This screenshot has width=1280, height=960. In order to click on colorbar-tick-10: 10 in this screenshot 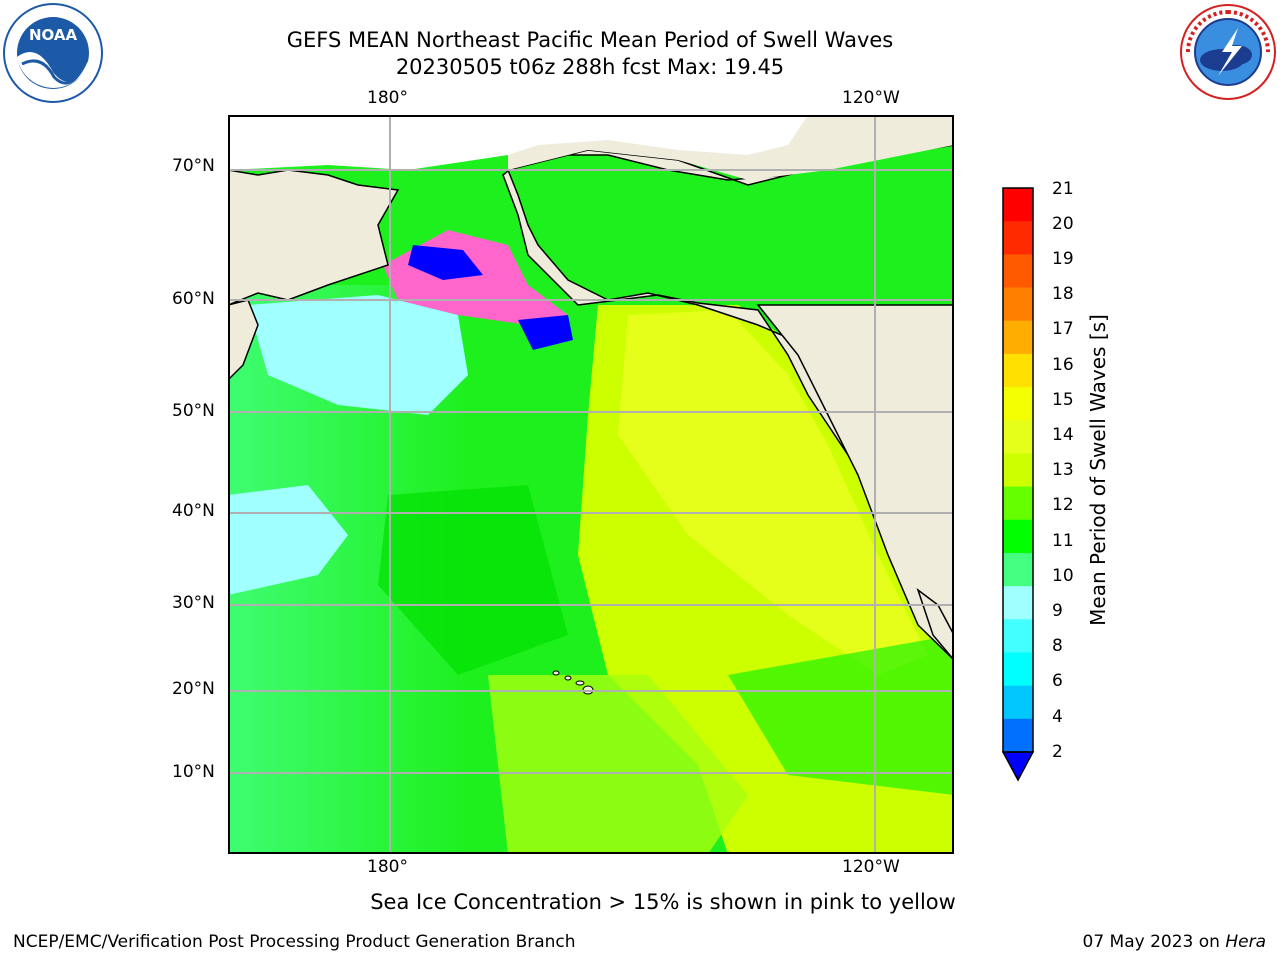, I will do `click(1063, 576)`.